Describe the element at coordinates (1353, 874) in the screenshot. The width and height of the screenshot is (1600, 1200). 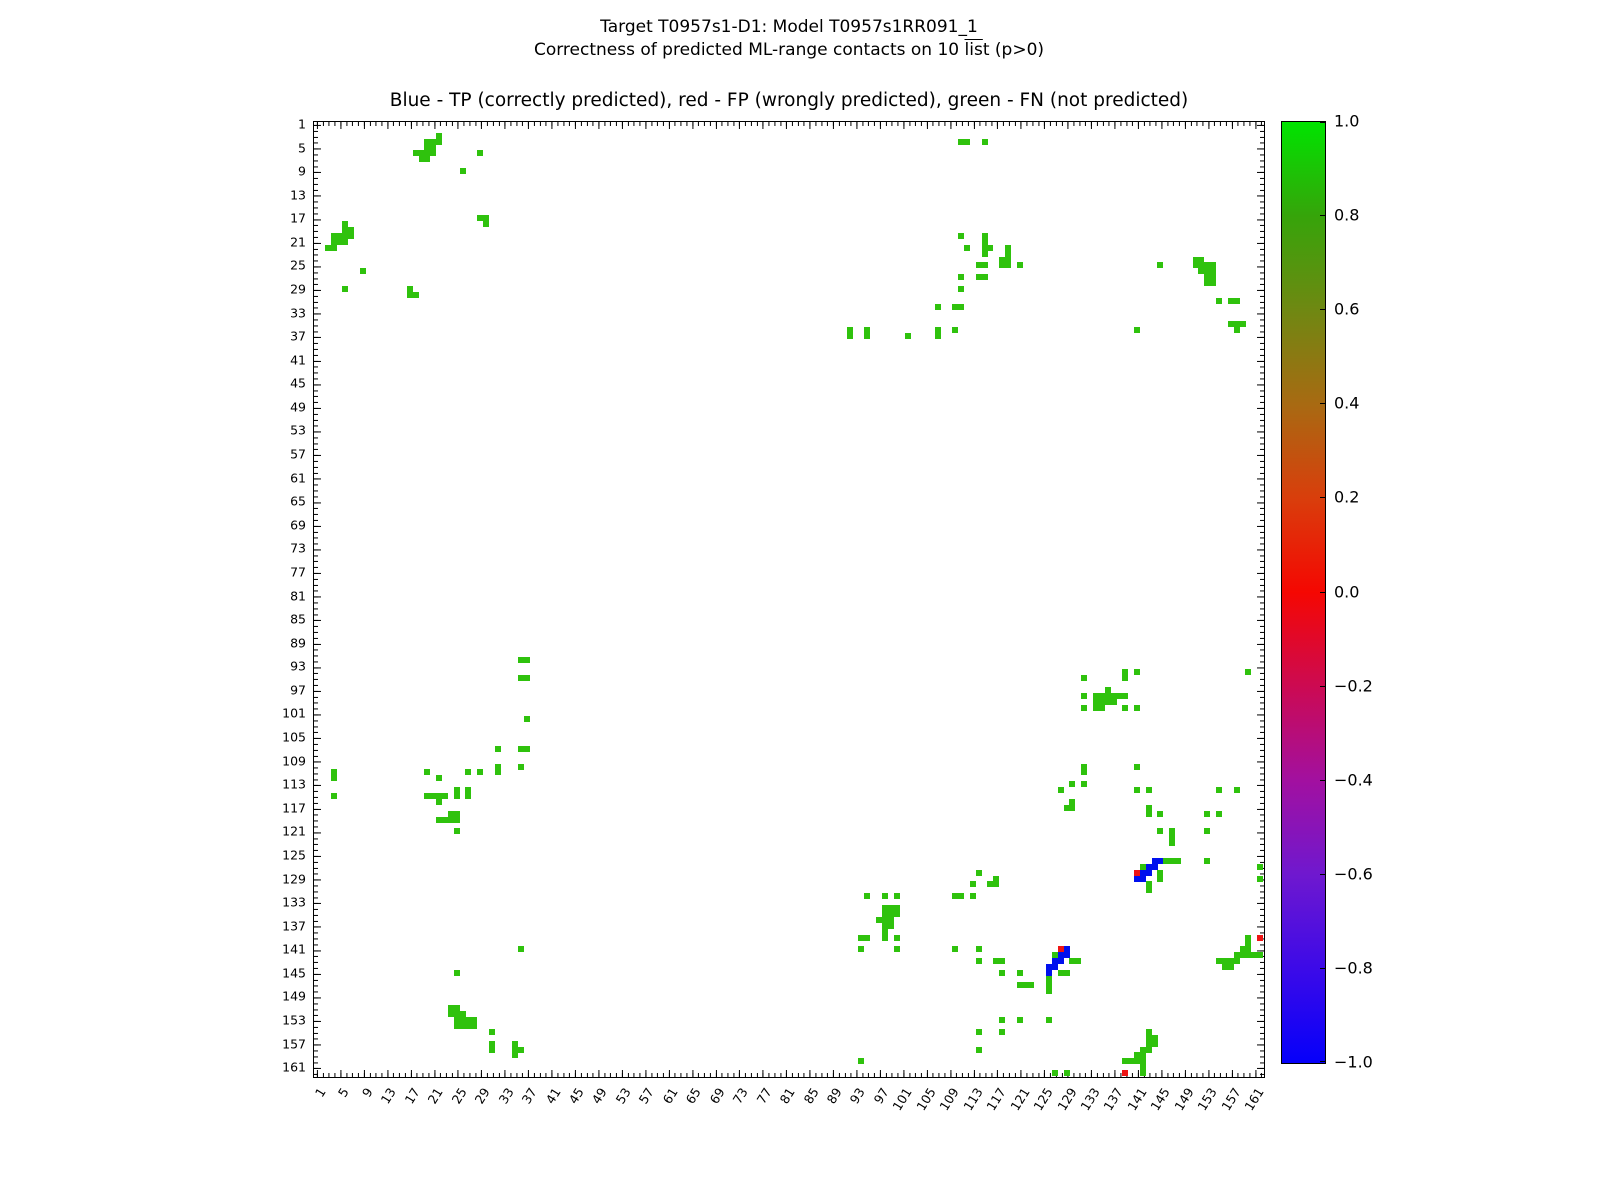
I see `colorbar-label: −0.6` at that location.